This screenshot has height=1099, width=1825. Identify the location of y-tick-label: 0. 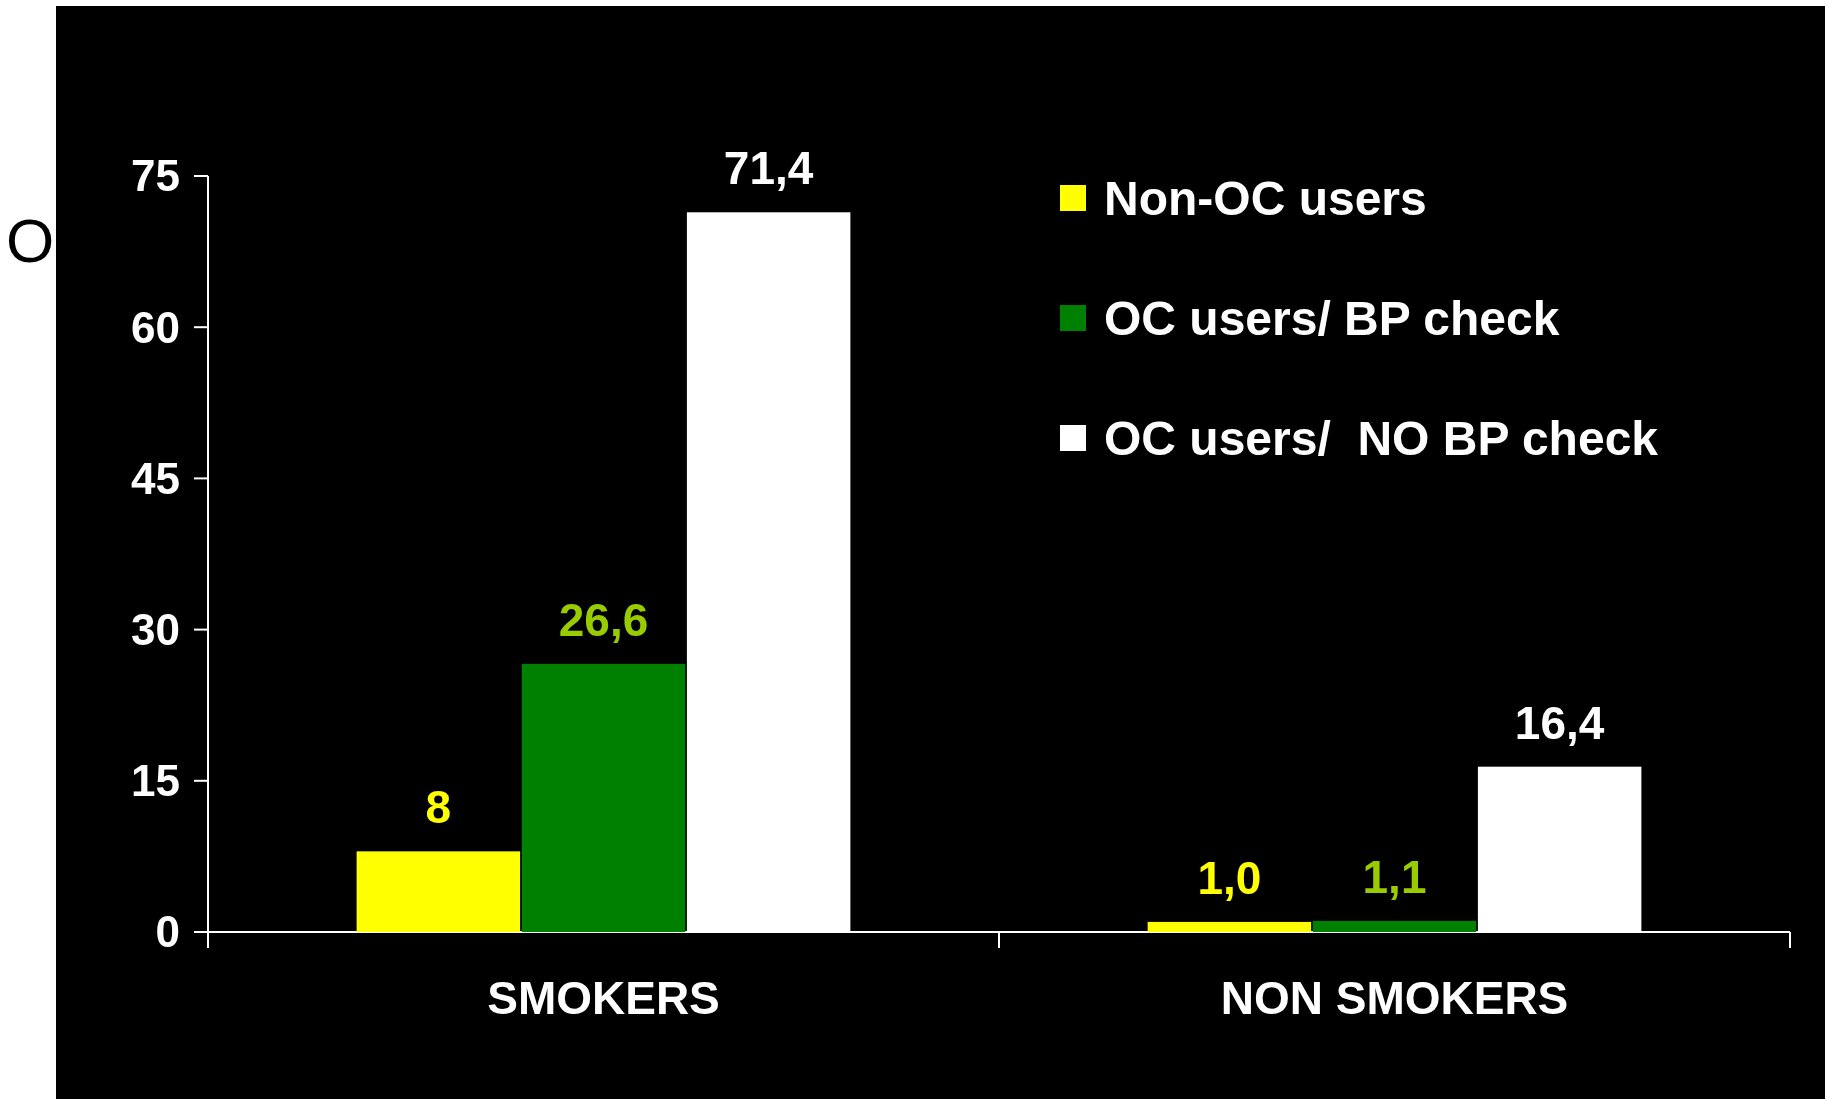
(167, 932).